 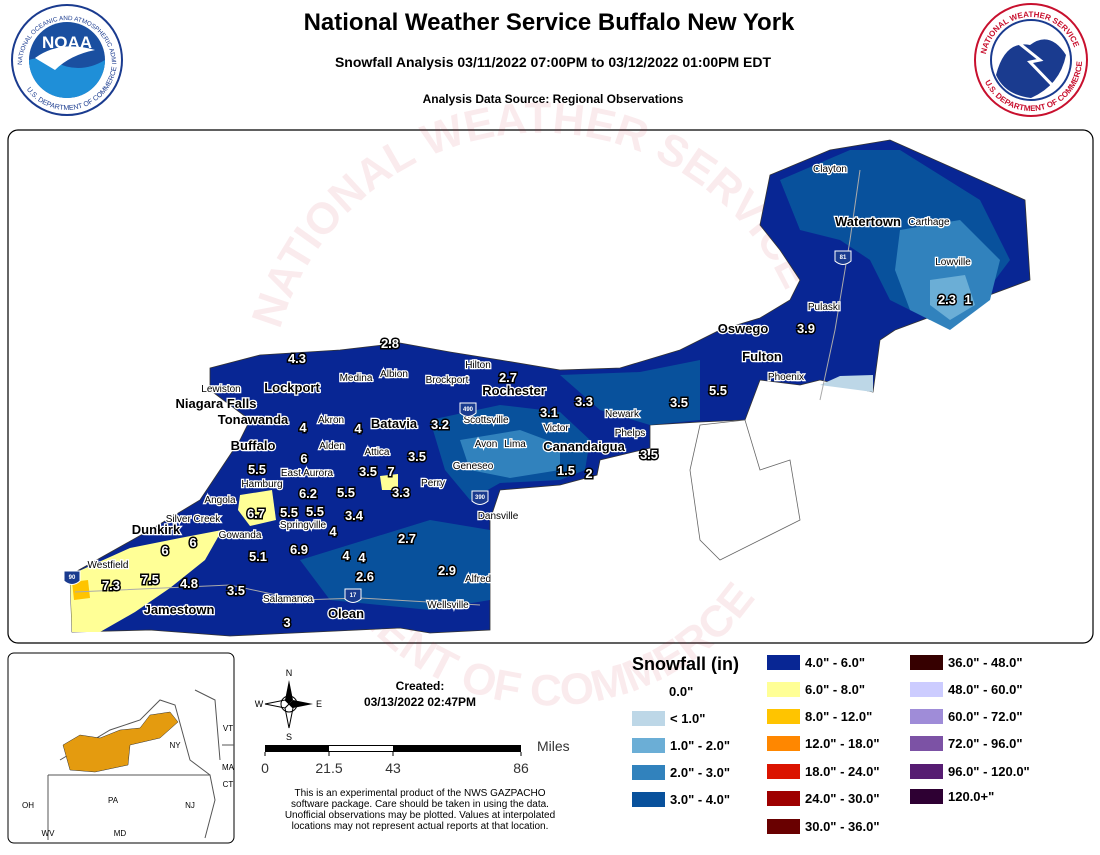 I want to click on inset-label: NY, so click(x=175, y=745).